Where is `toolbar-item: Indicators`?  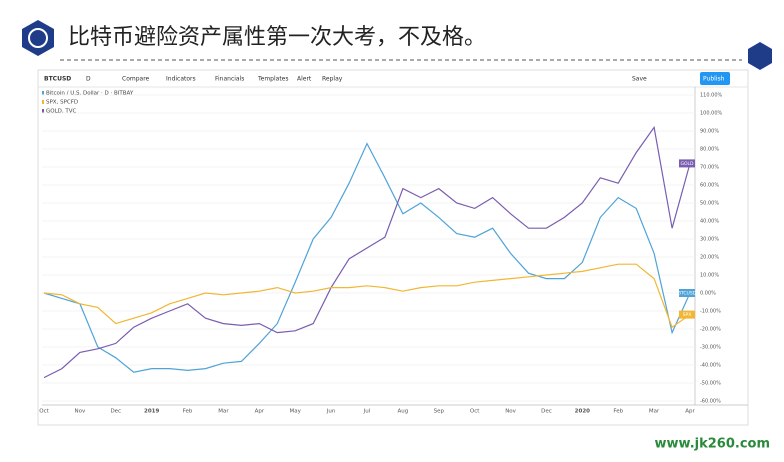 toolbar-item: Indicators is located at coordinates (181, 79).